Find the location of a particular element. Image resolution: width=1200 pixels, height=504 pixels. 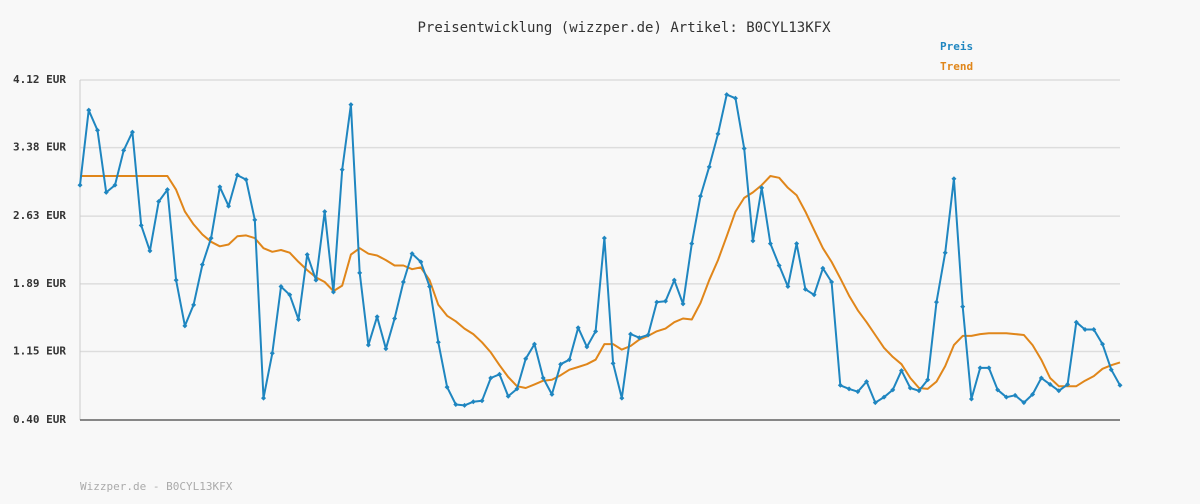

legend-label: Trend is located at coordinates (956, 66).